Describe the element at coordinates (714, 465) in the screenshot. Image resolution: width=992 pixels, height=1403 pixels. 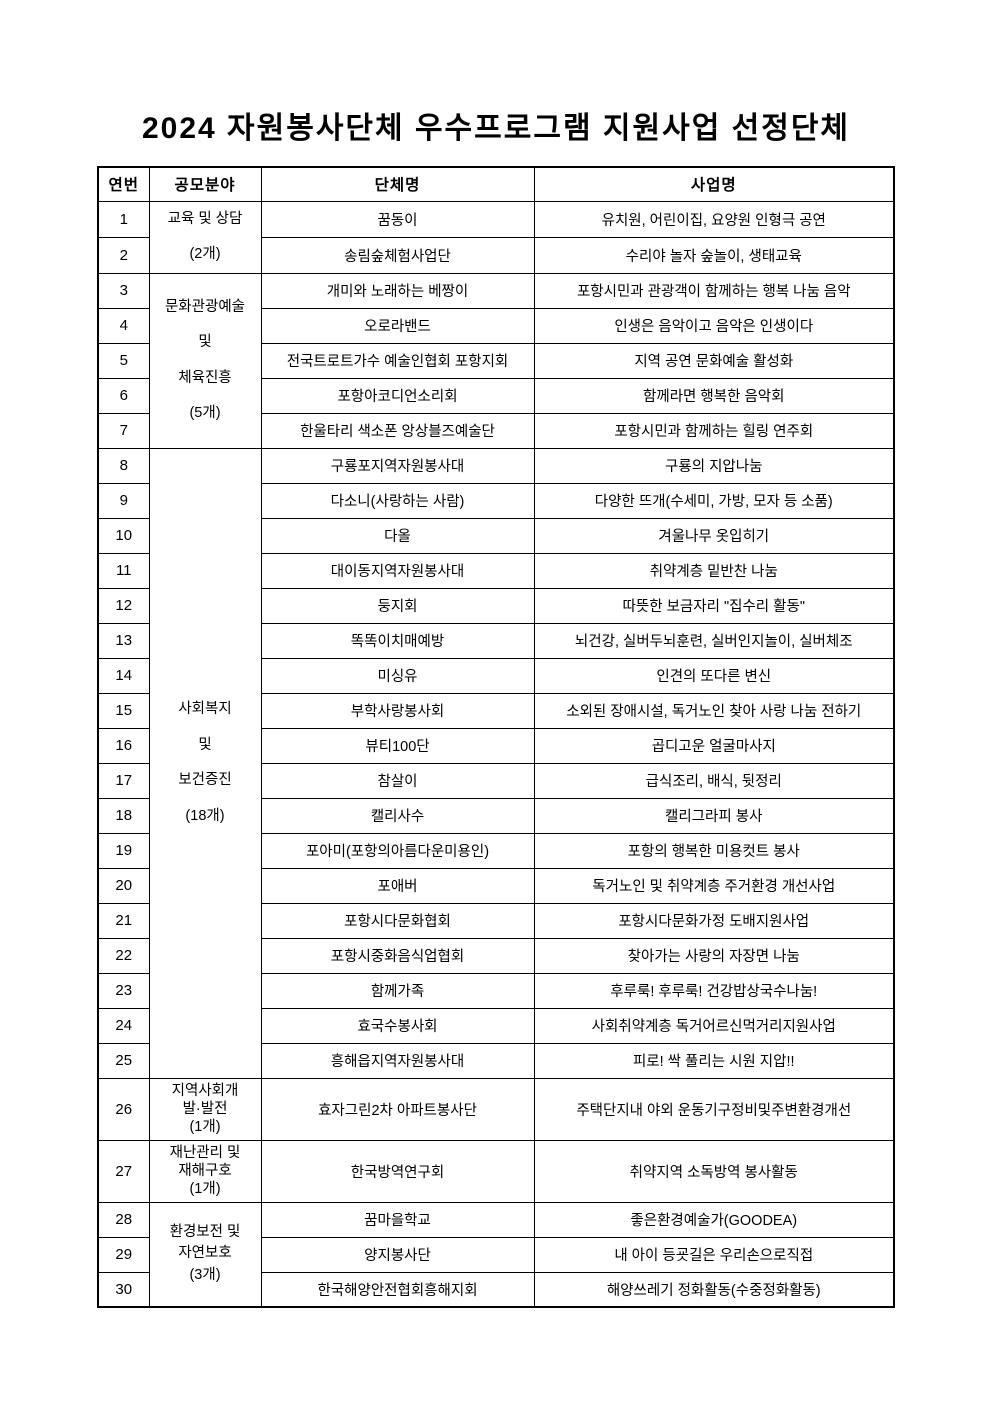
I see `project-cell: 구룡의 지압나눔` at that location.